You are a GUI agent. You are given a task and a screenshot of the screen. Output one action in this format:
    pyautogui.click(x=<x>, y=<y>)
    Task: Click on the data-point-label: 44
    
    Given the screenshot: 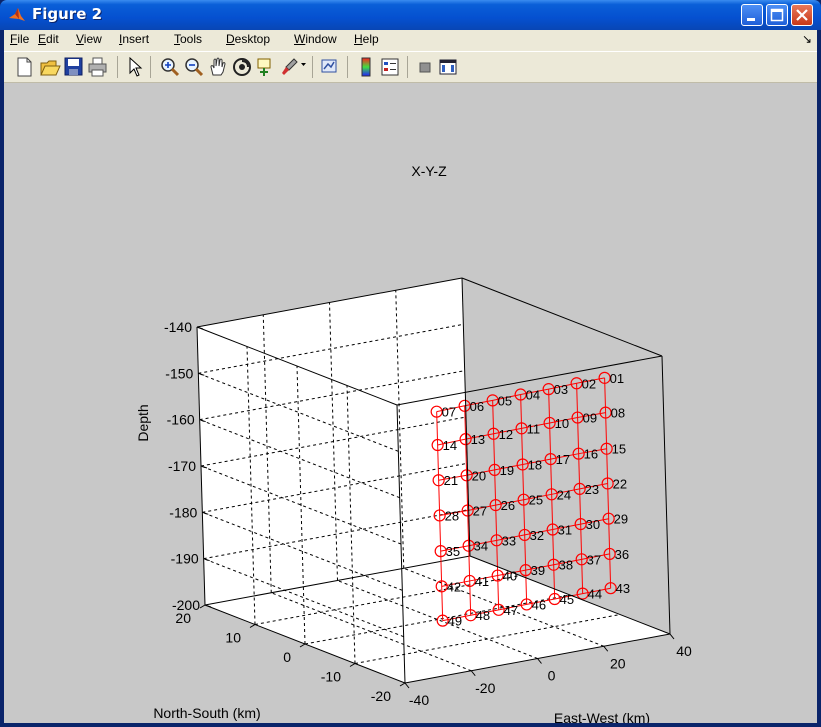 What is the action you would take?
    pyautogui.click(x=595, y=594)
    